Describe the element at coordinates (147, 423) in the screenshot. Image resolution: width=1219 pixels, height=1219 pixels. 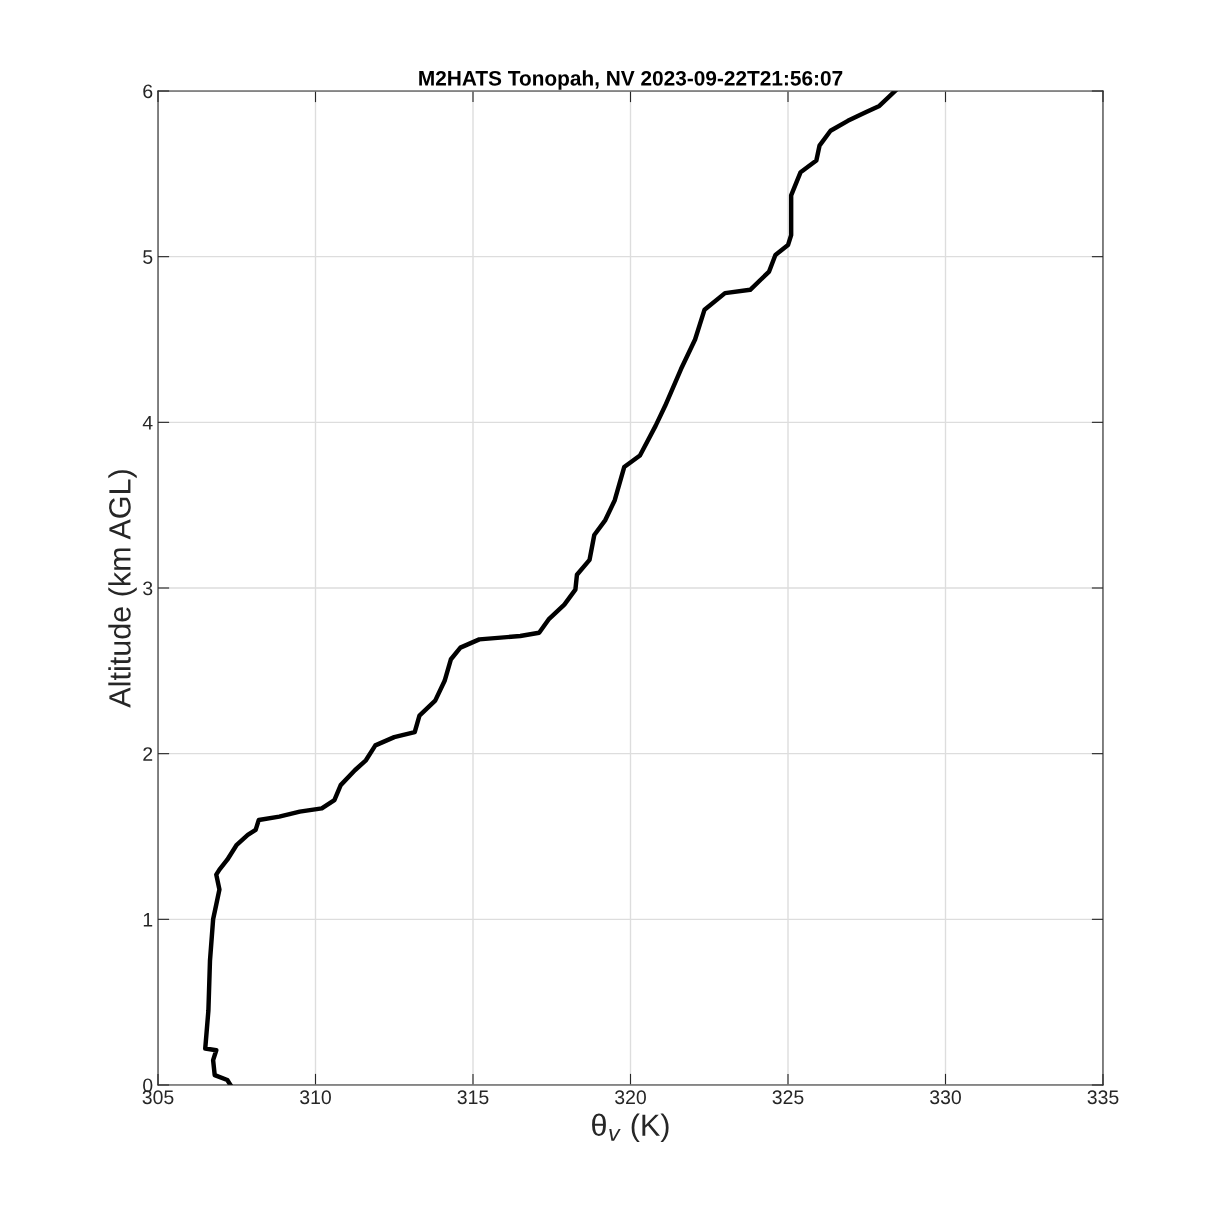
I see `y-tick-label: 4` at that location.